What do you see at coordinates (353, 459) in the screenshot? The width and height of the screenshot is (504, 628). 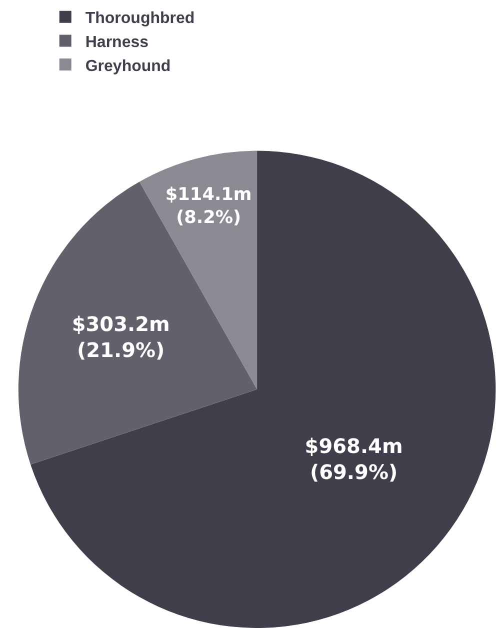 I see `data-label: $968.4m (69.9%)` at bounding box center [353, 459].